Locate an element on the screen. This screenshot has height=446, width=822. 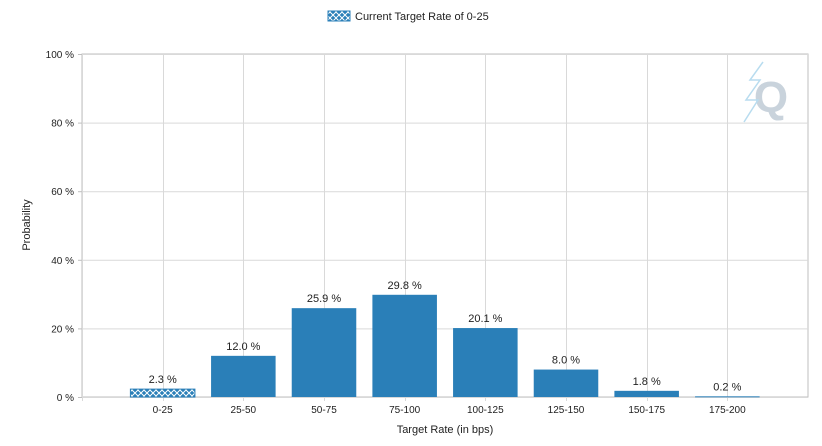
x-axis-label: Target Rate (in bps) is located at coordinates (445, 430).